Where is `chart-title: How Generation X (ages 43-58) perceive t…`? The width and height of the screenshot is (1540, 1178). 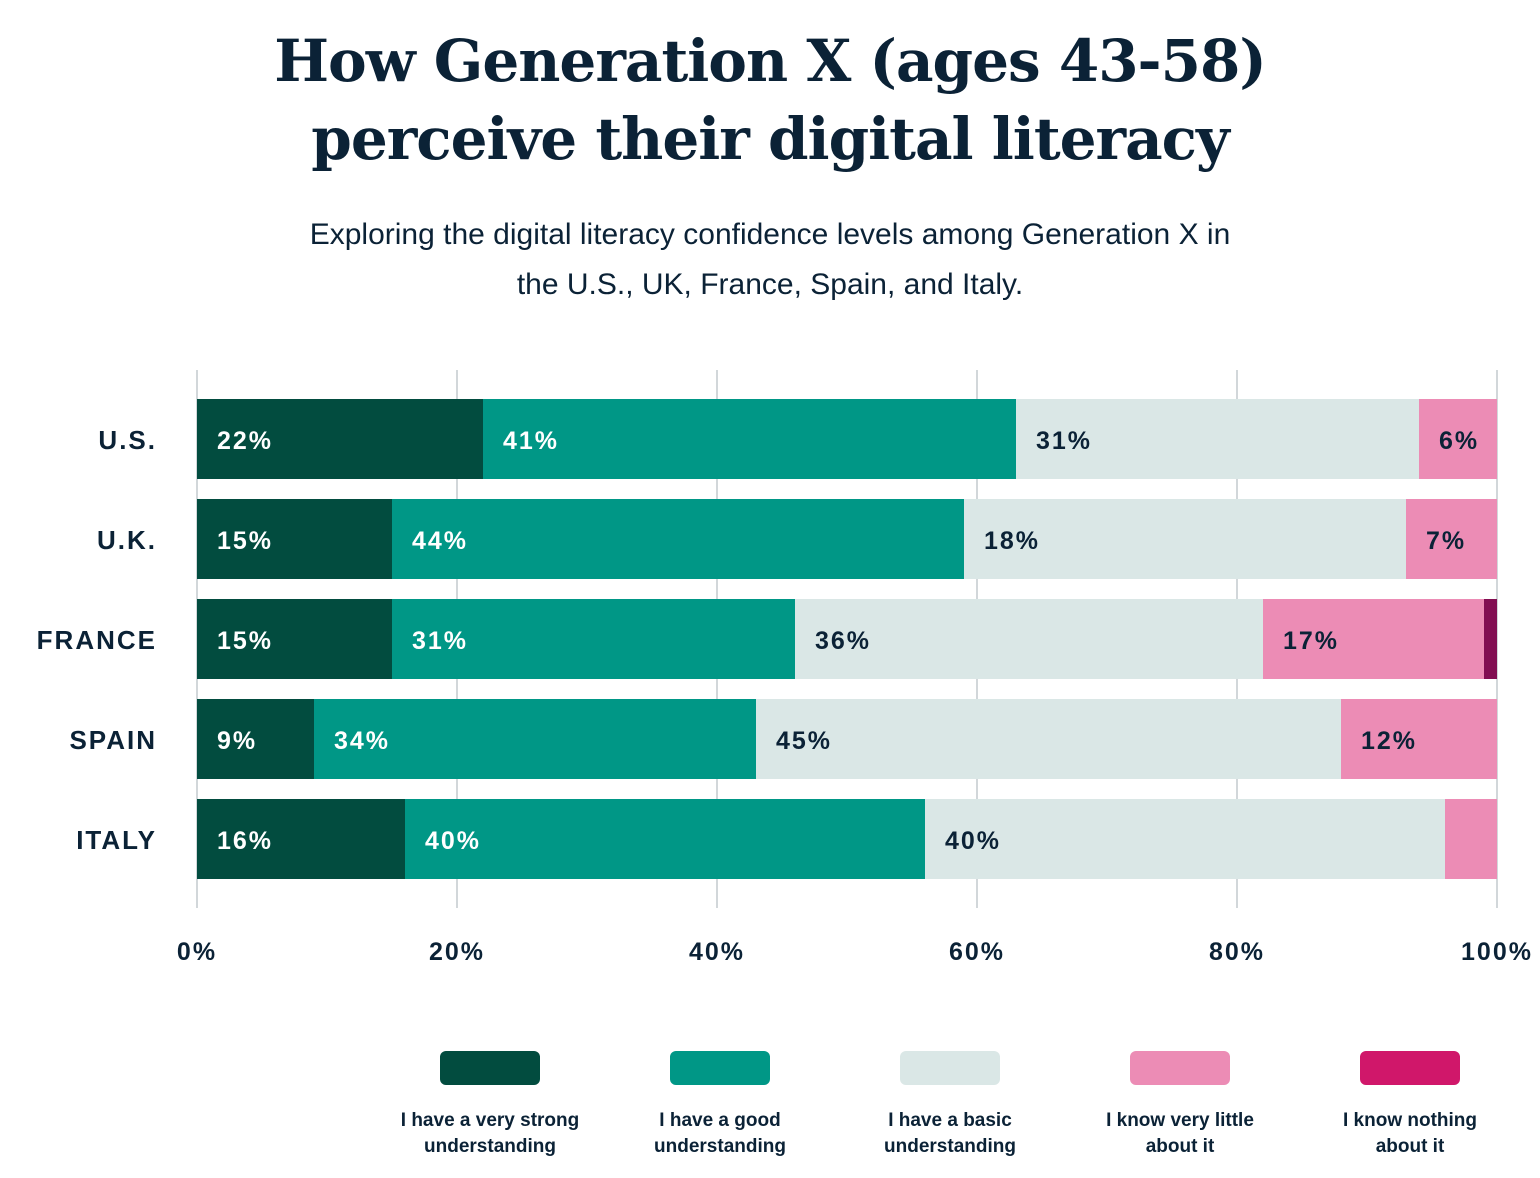
chart-title: How Generation X (ages 43-58) perceive t… is located at coordinates (770, 100).